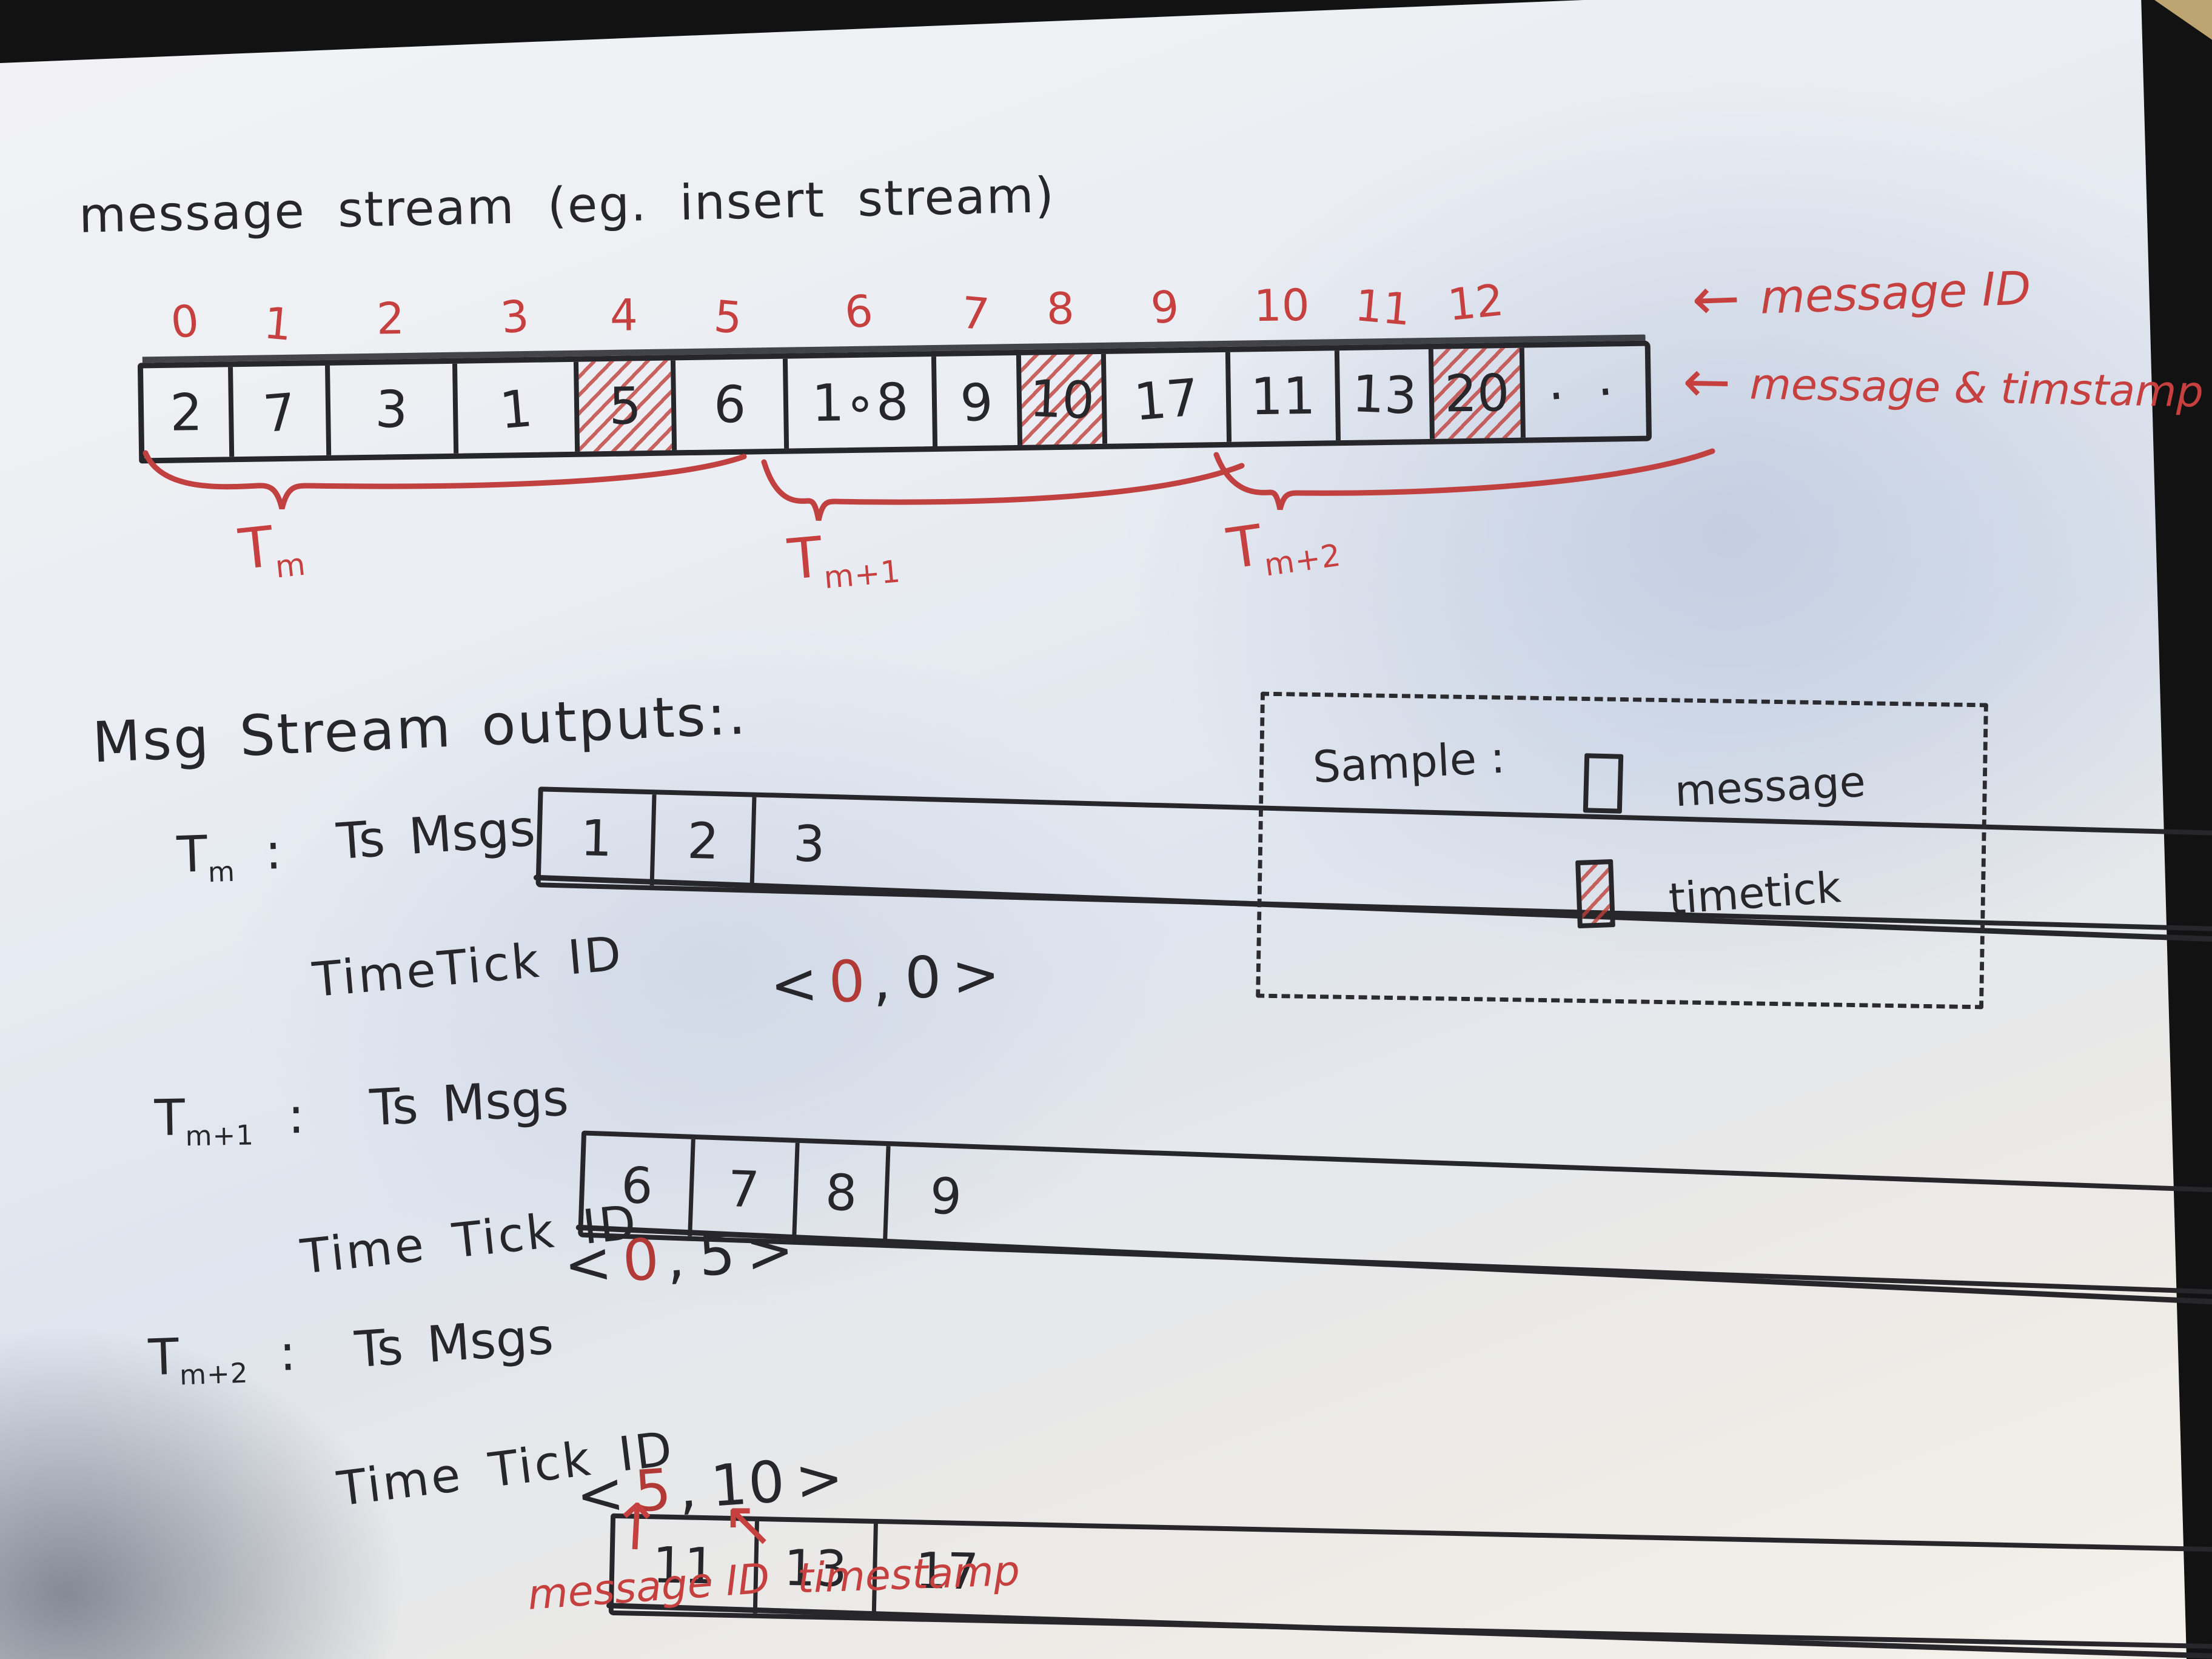  What do you see at coordinates (1282, 305) in the screenshot?
I see `stream-index: 10` at bounding box center [1282, 305].